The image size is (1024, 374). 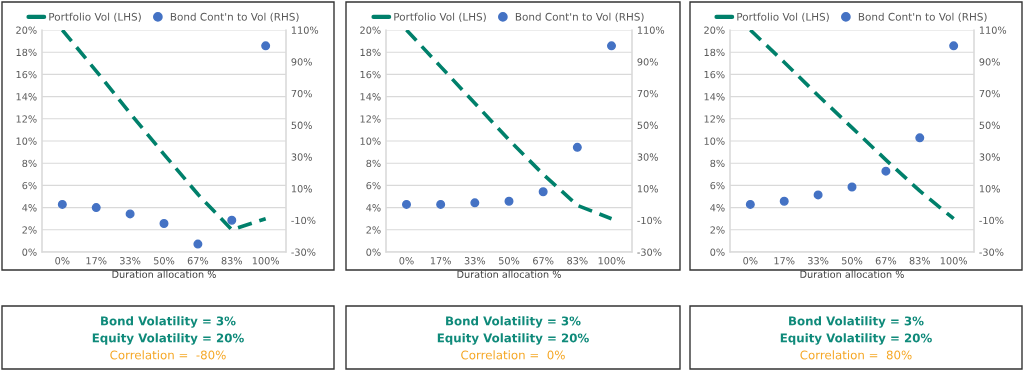 What do you see at coordinates (234, 17) in the screenshot?
I see `legend-label: Bond Cont'n to Vol (RHS)` at bounding box center [234, 17].